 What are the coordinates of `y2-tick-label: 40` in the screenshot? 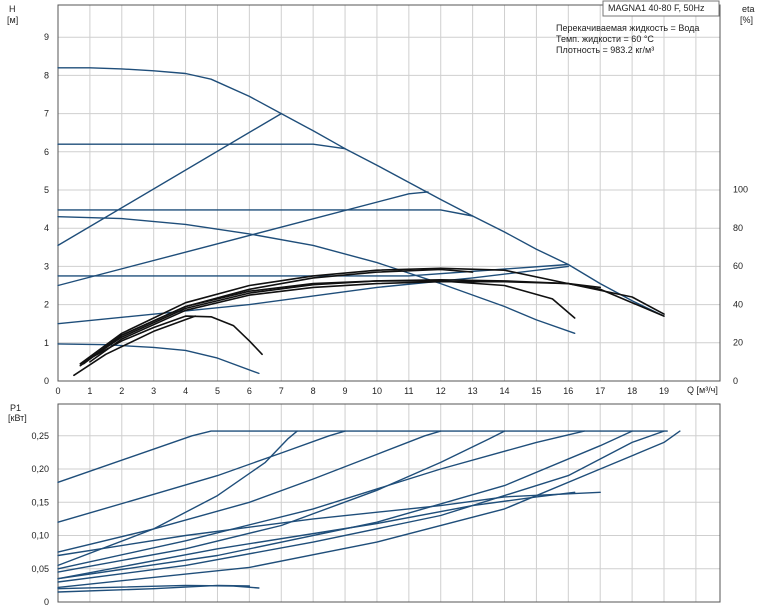 It's located at (738, 304).